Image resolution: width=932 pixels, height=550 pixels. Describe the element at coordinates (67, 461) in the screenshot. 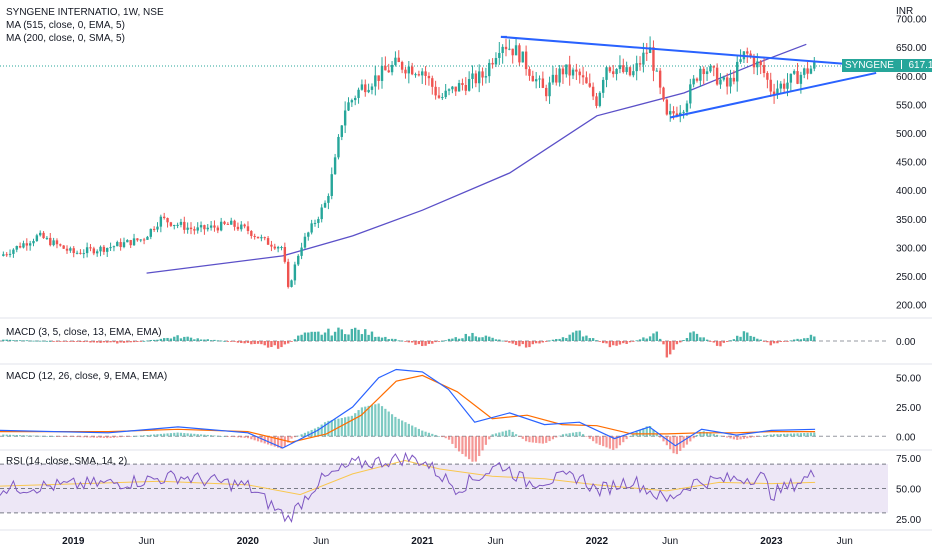

I see `rsi-label: RSI (14, close, SMA, 14, 2)` at that location.